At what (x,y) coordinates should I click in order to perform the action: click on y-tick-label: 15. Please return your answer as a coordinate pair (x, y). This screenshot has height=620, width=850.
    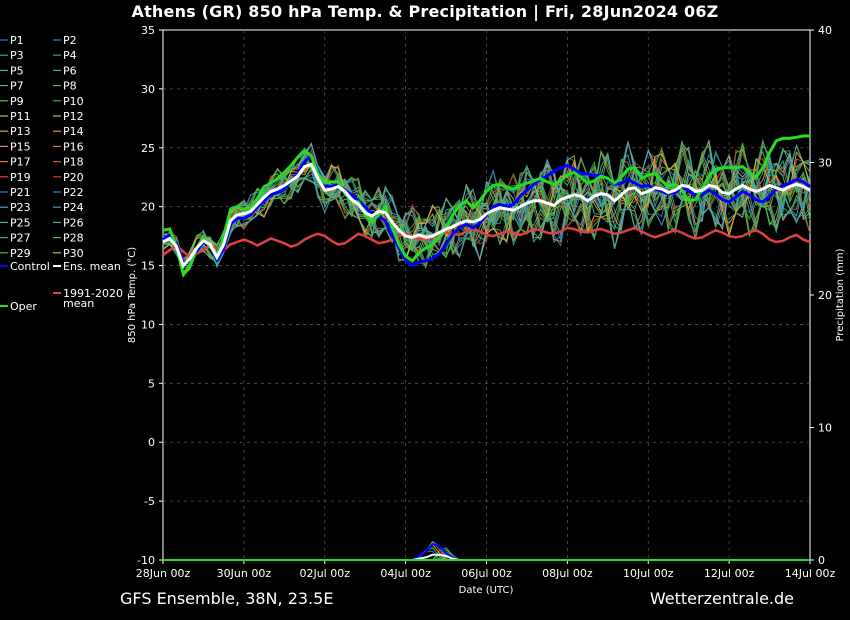
    Looking at the image, I should click on (148, 266).